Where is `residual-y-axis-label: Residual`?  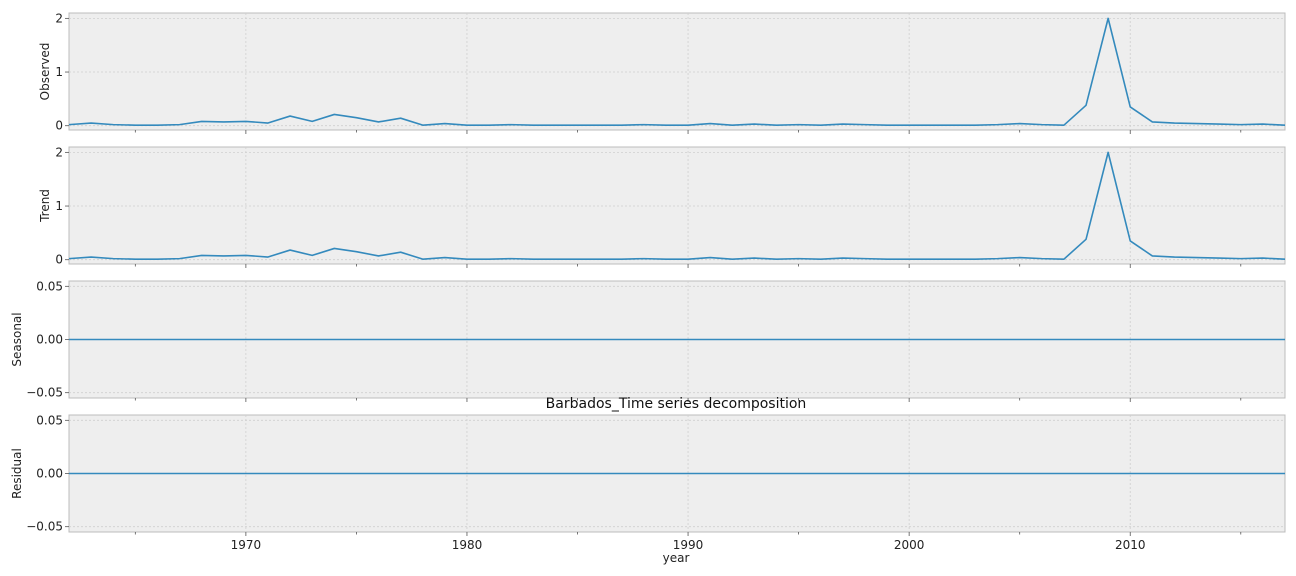
residual-y-axis-label: Residual is located at coordinates (17, 473).